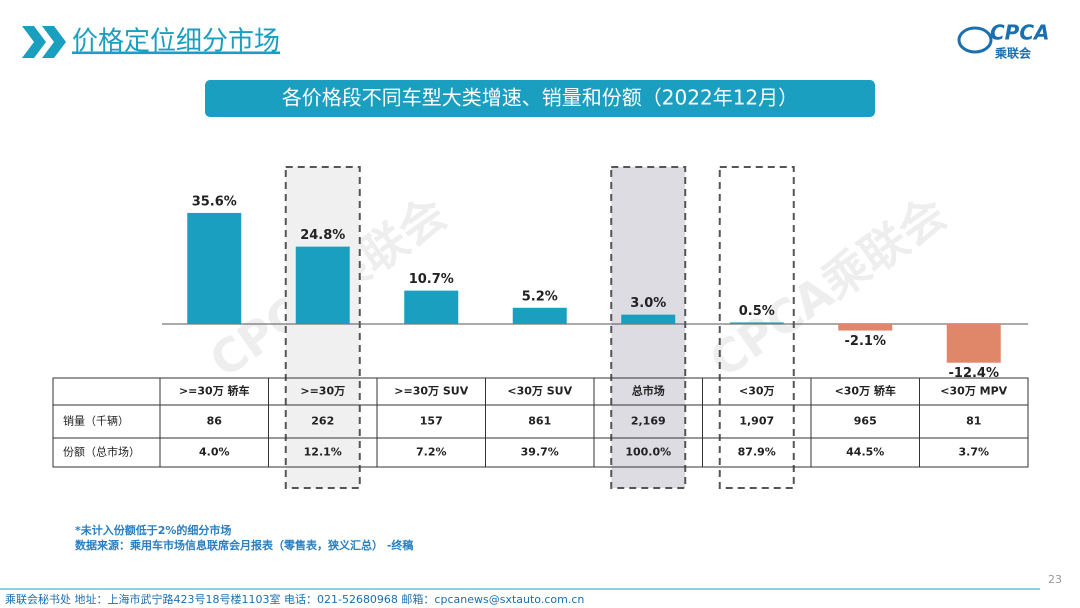 The height and width of the screenshot is (608, 1080). What do you see at coordinates (648, 452) in the screenshot?
I see `table-cell: 100.0%` at bounding box center [648, 452].